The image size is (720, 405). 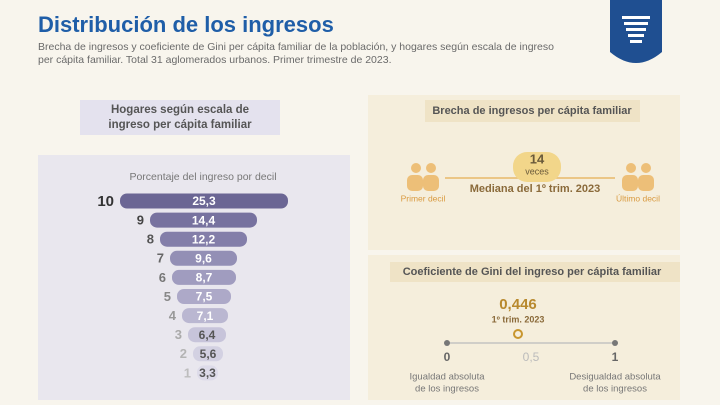 What do you see at coordinates (183, 353) in the screenshot?
I see `decile-number: 2` at bounding box center [183, 353].